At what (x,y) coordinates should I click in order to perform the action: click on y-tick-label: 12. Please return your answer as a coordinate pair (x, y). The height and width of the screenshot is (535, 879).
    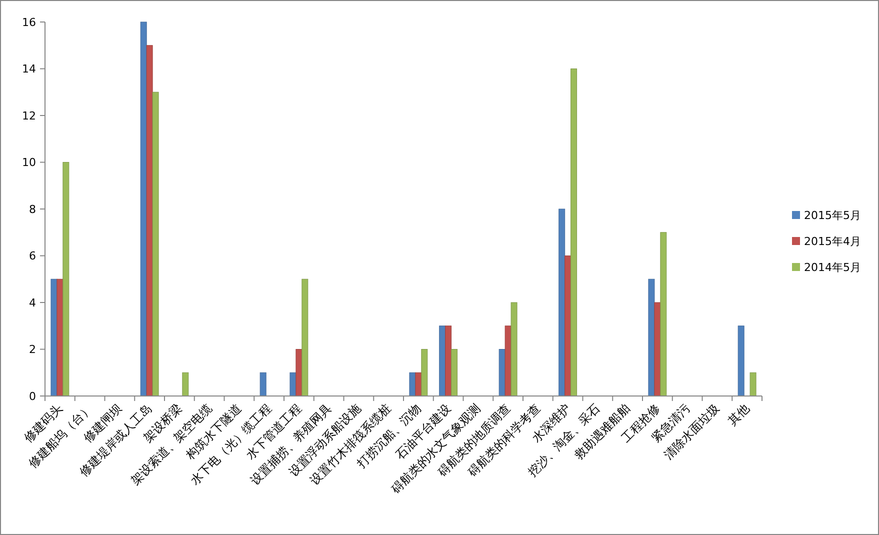
    Looking at the image, I should click on (29, 115).